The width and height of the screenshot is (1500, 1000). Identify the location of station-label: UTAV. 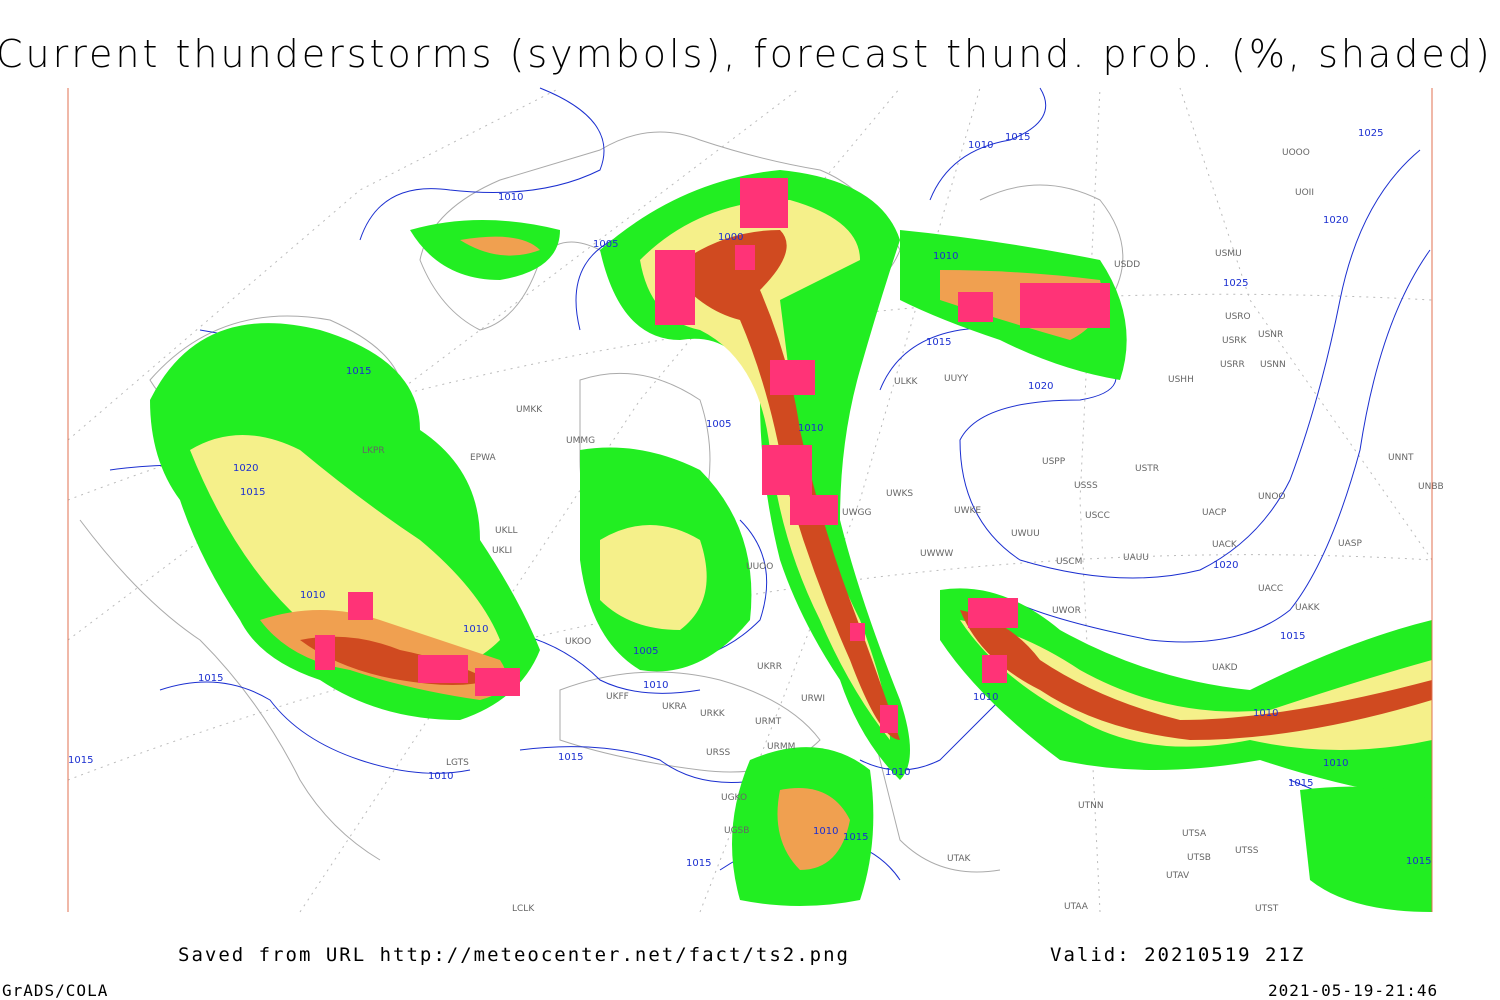
(1178, 876).